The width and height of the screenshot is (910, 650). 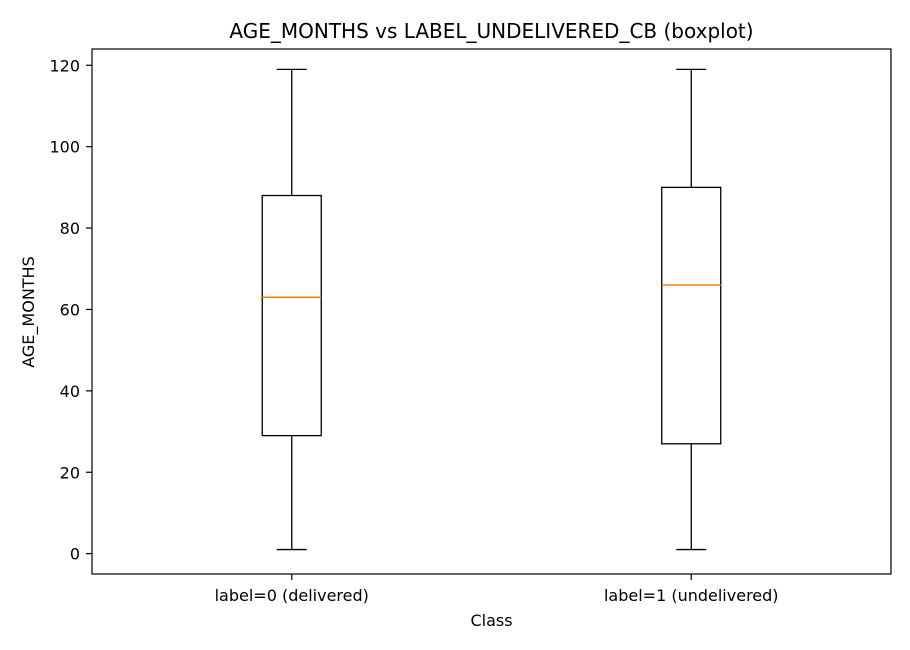 What do you see at coordinates (70, 228) in the screenshot?
I see `y-tick-label: 80` at bounding box center [70, 228].